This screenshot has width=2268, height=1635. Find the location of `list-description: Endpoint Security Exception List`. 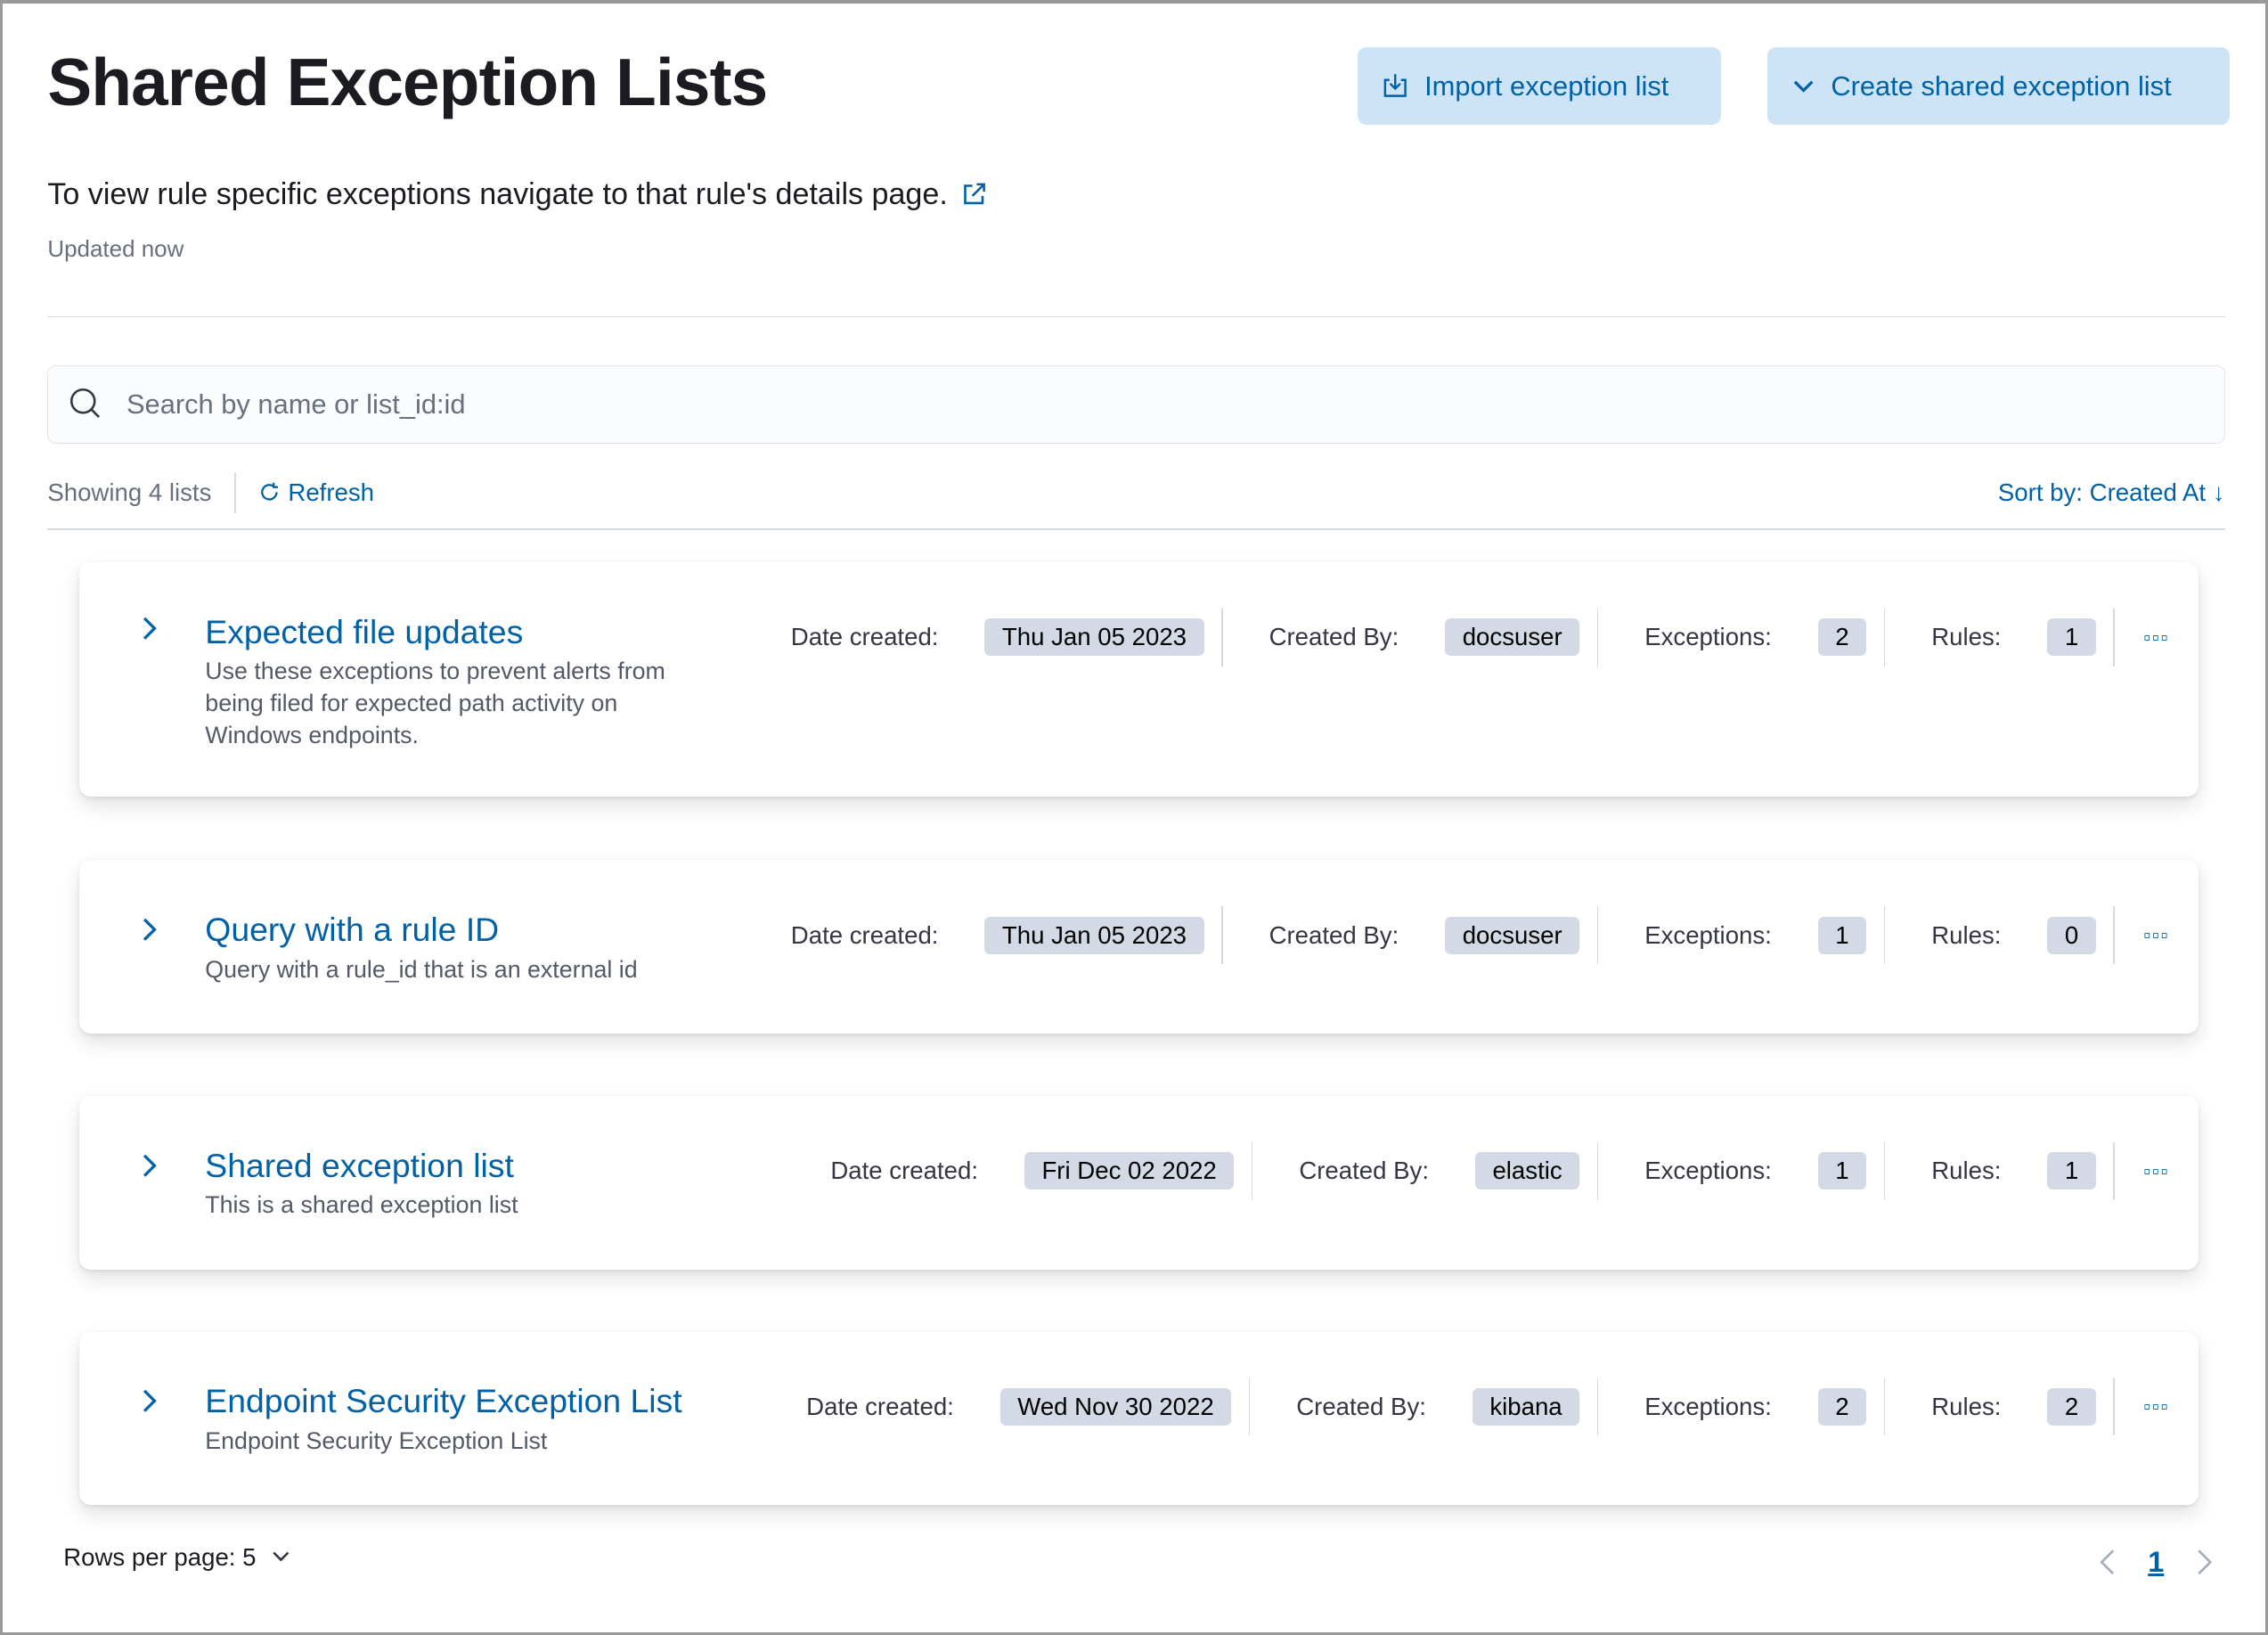

list-description: Endpoint Security Exception List is located at coordinates (376, 1441).